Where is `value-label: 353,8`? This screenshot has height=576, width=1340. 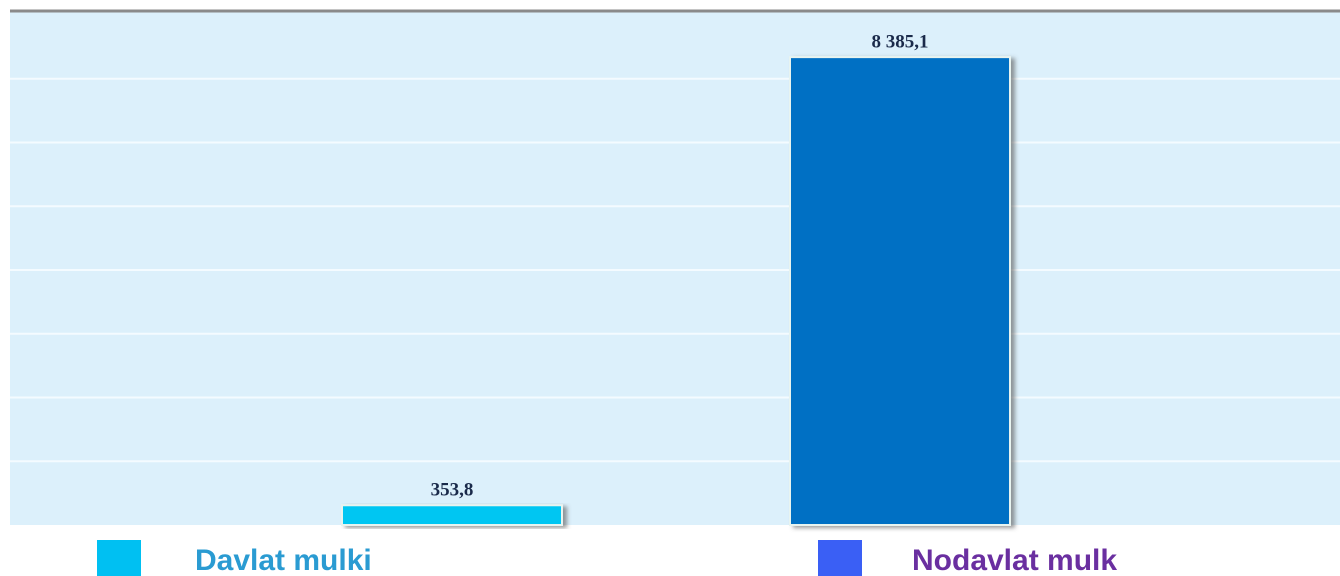 value-label: 353,8 is located at coordinates (452, 490).